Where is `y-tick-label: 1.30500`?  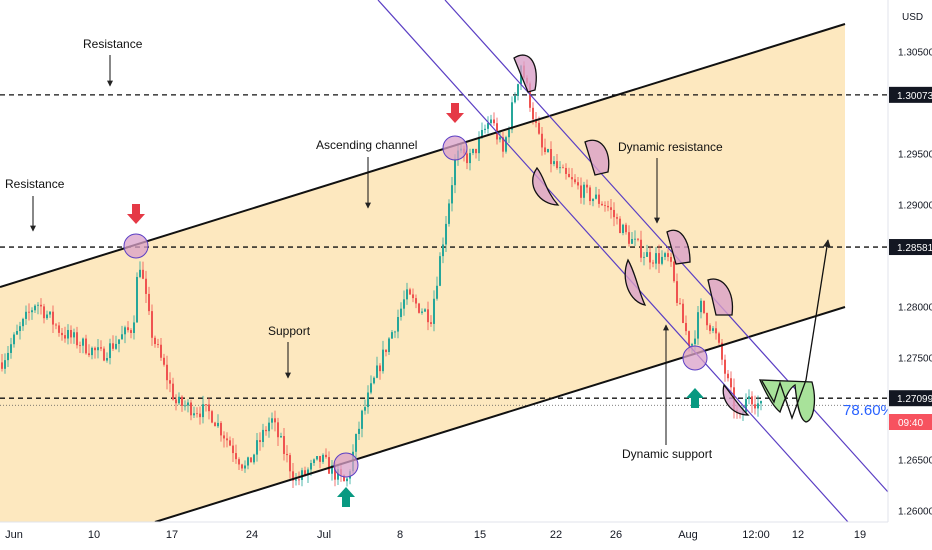
y-tick-label: 1.30500 is located at coordinates (915, 52).